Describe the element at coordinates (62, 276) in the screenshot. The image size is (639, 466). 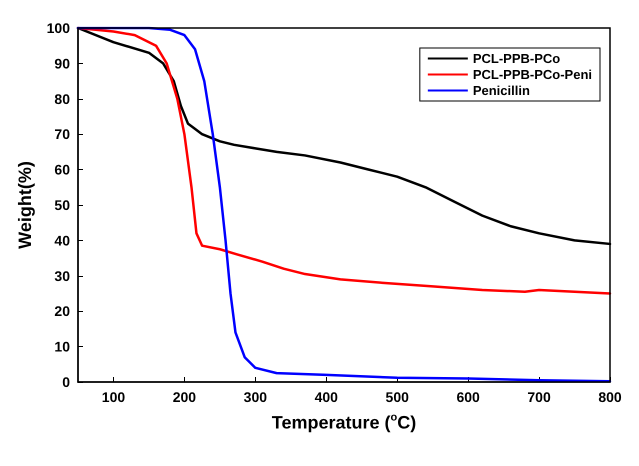
I see `y-tick-label: 30` at that location.